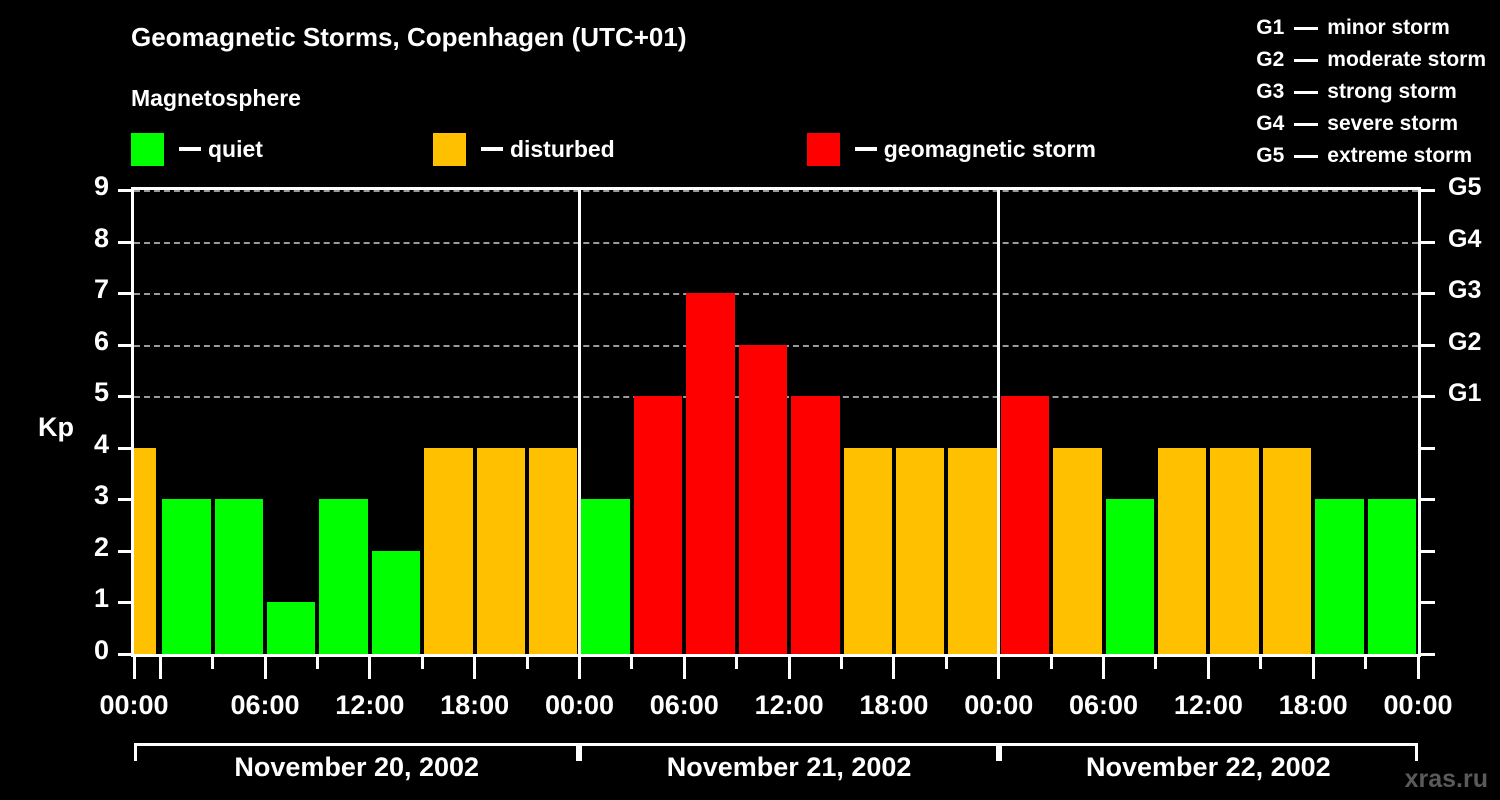 This screenshot has width=1500, height=800. Describe the element at coordinates (101, 546) in the screenshot. I see `y-tick-label-2: 2` at that location.